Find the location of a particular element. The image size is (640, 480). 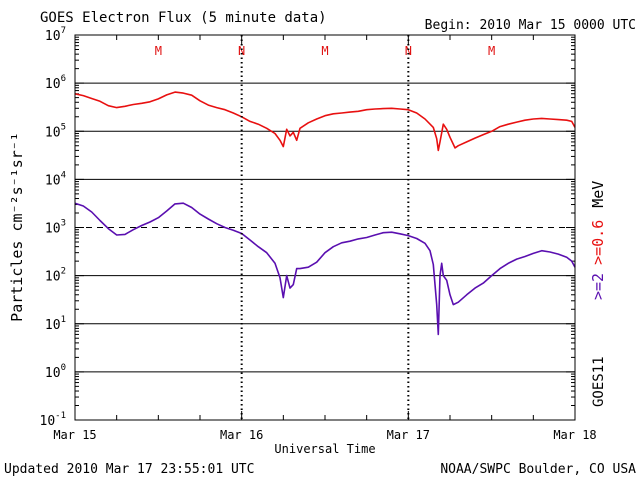

y-tick-labels: 10⁷ 10⁶ 10⁵ 10⁴ 10³ 10² 10¹ 10⁰ 10⁻¹ is located at coordinates (53, 227).